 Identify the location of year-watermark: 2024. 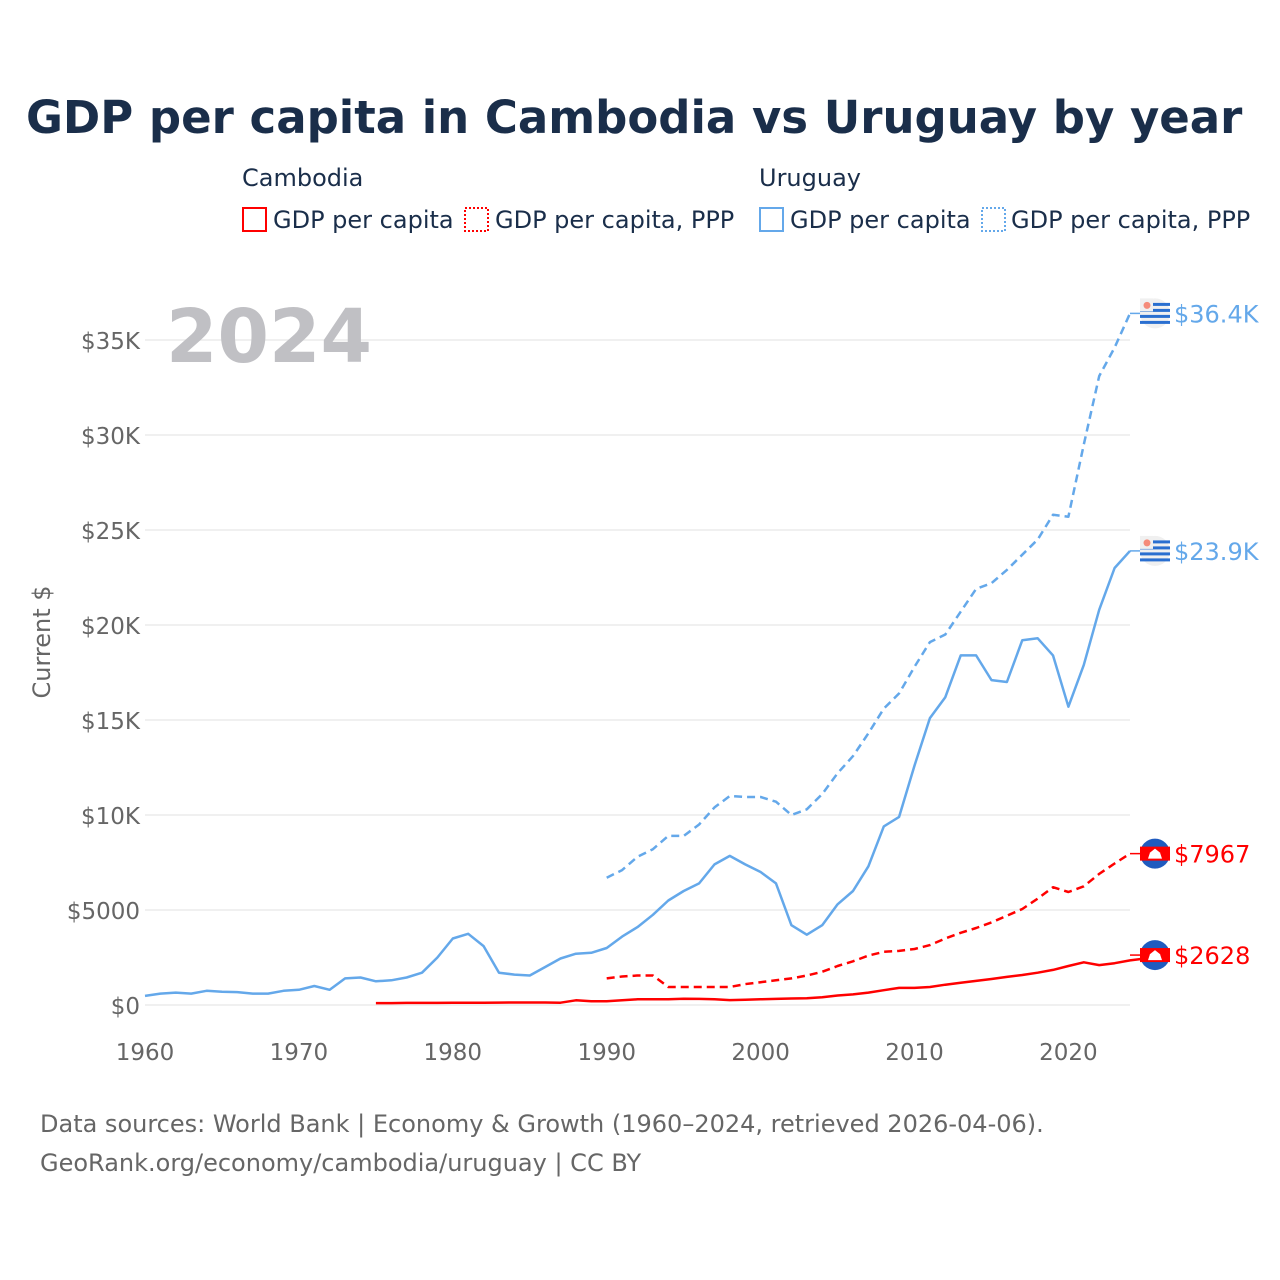
(269, 337).